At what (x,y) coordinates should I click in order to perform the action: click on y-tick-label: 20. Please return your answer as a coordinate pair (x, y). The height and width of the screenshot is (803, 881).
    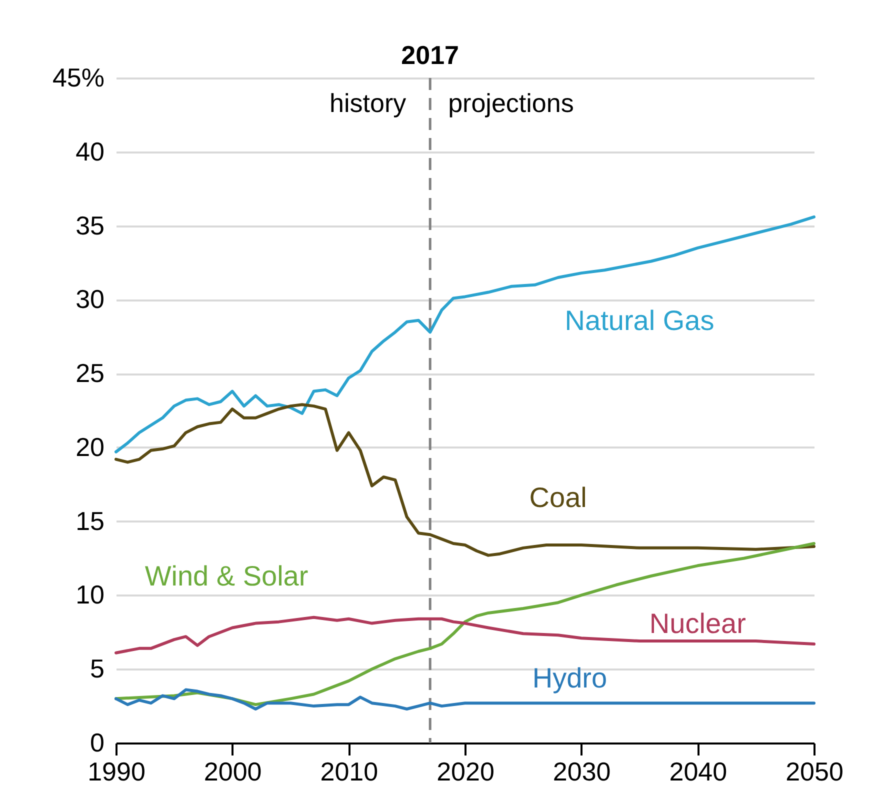
    Looking at the image, I should click on (90, 447).